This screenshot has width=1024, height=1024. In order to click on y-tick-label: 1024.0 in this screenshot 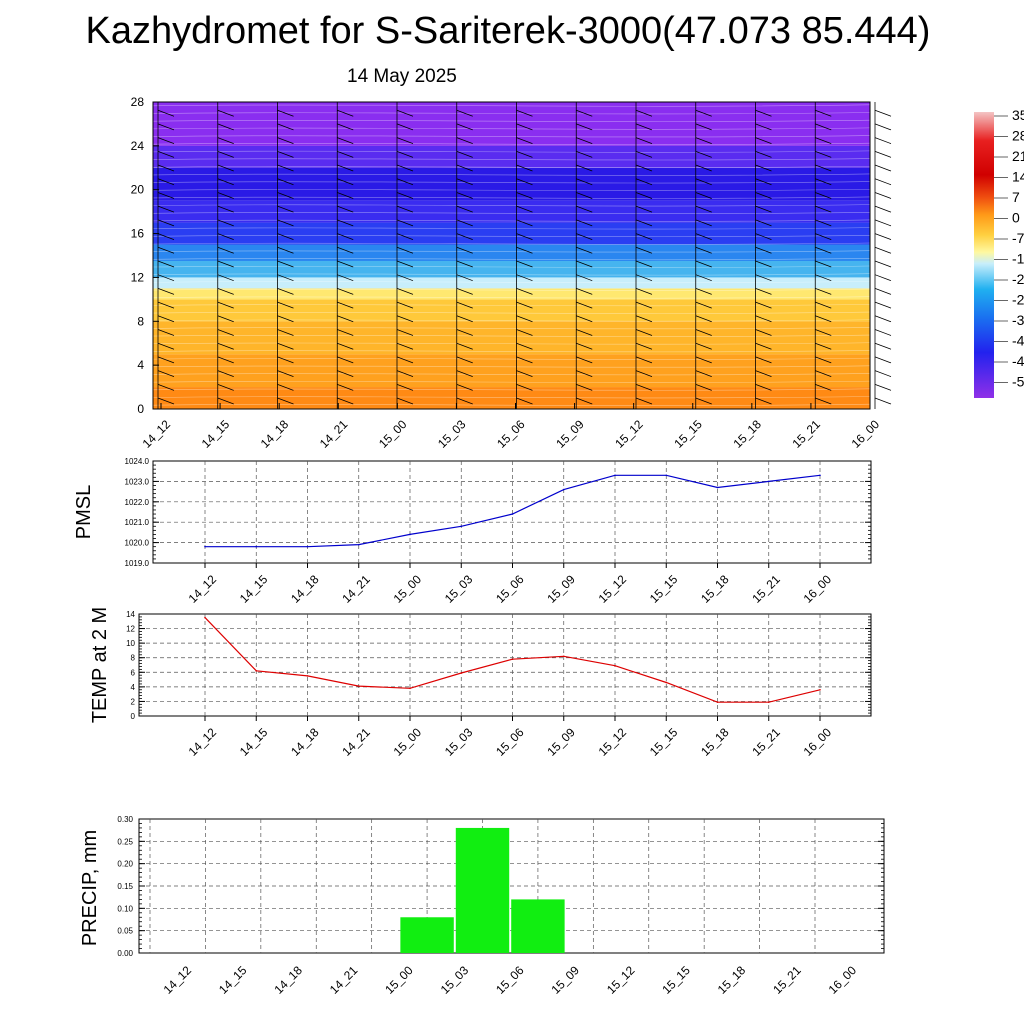, I will do `click(137, 461)`.